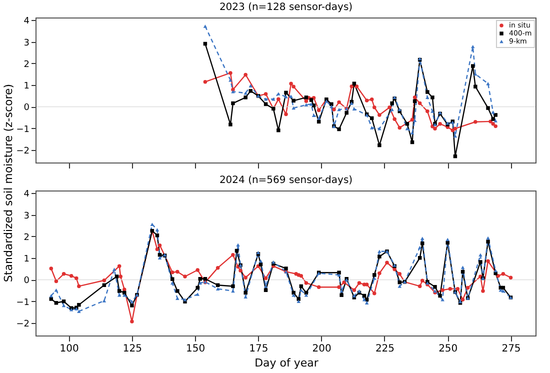 The image size is (550, 373). Describe the element at coordinates (196, 349) in the screenshot. I see `x-tick-label: 150` at that location.